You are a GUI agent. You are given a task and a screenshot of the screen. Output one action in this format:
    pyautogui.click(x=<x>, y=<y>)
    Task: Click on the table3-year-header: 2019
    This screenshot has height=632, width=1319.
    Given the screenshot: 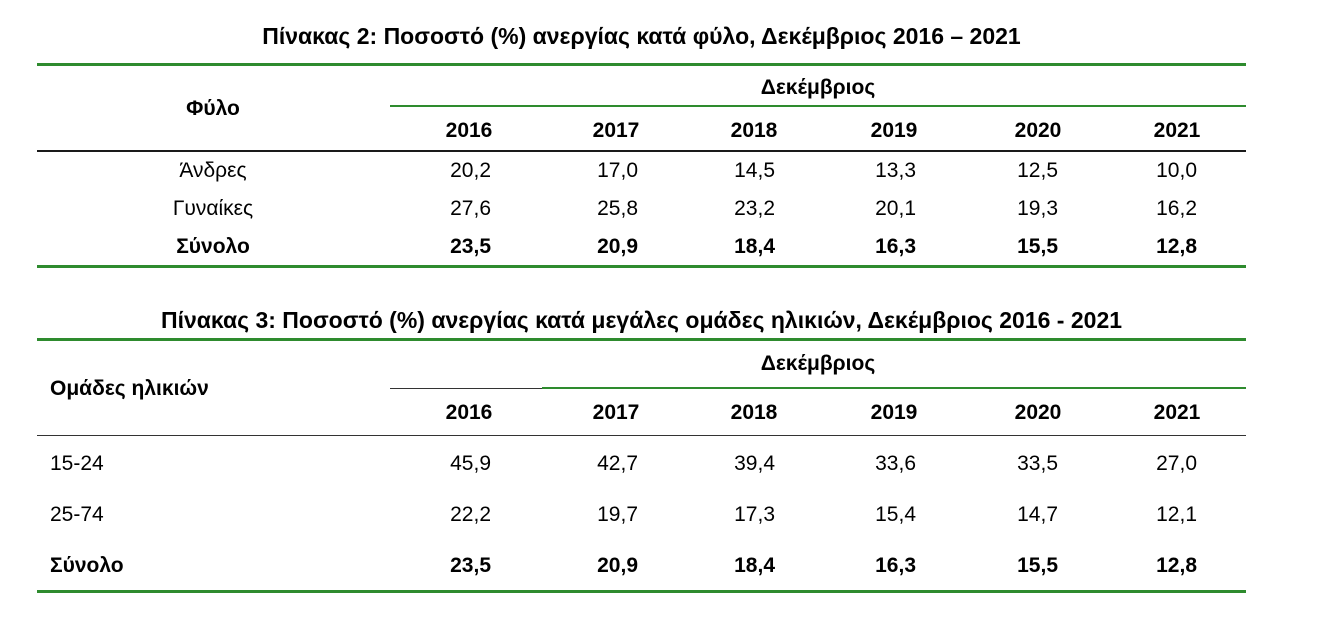 What is the action you would take?
    pyautogui.click(x=894, y=412)
    